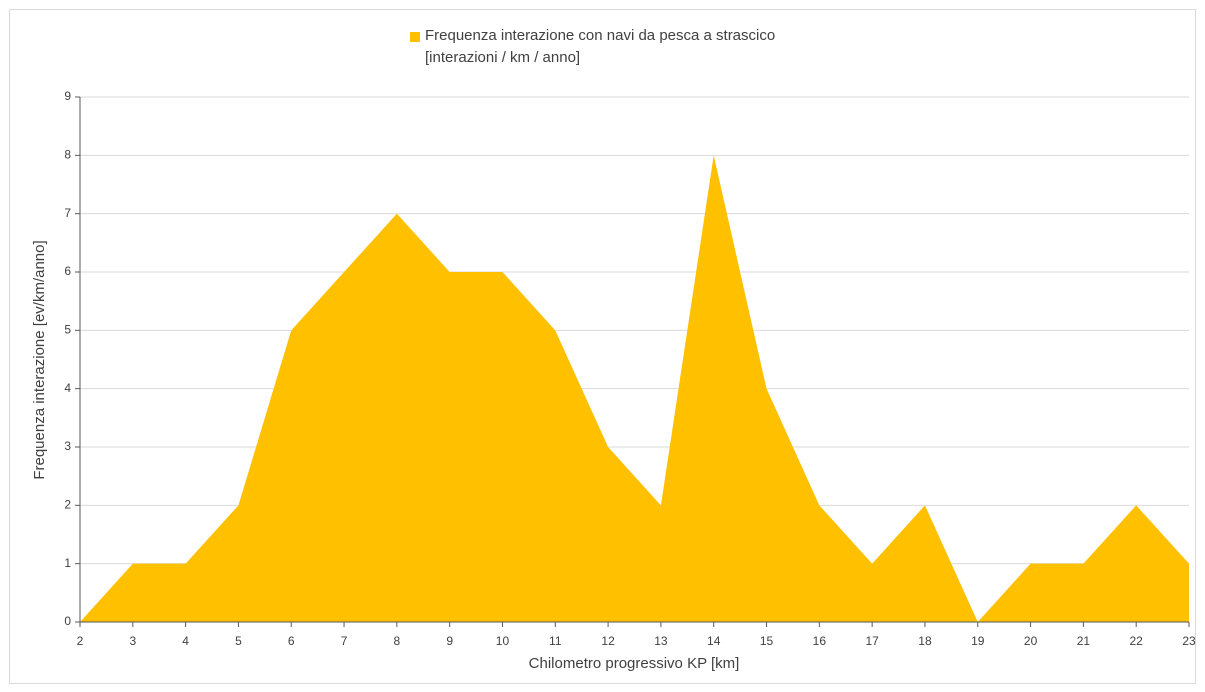 Image resolution: width=1205 pixels, height=692 pixels. What do you see at coordinates (661, 641) in the screenshot?
I see `x-tick-label: 13` at bounding box center [661, 641].